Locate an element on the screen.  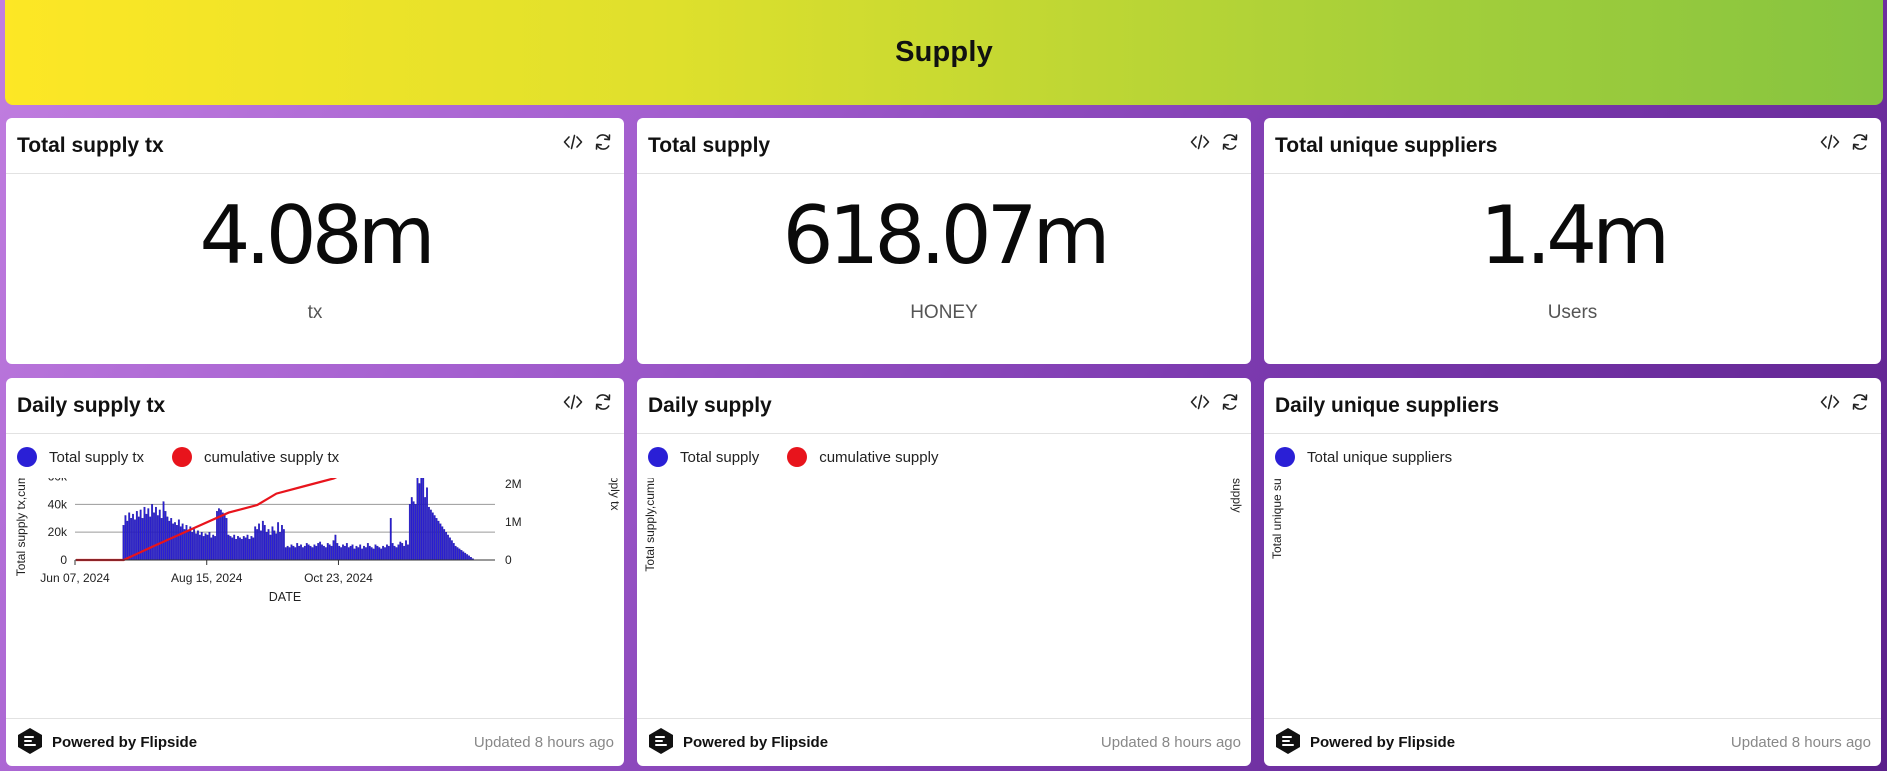
stat-value: 1.4m is located at coordinates (1574, 235).